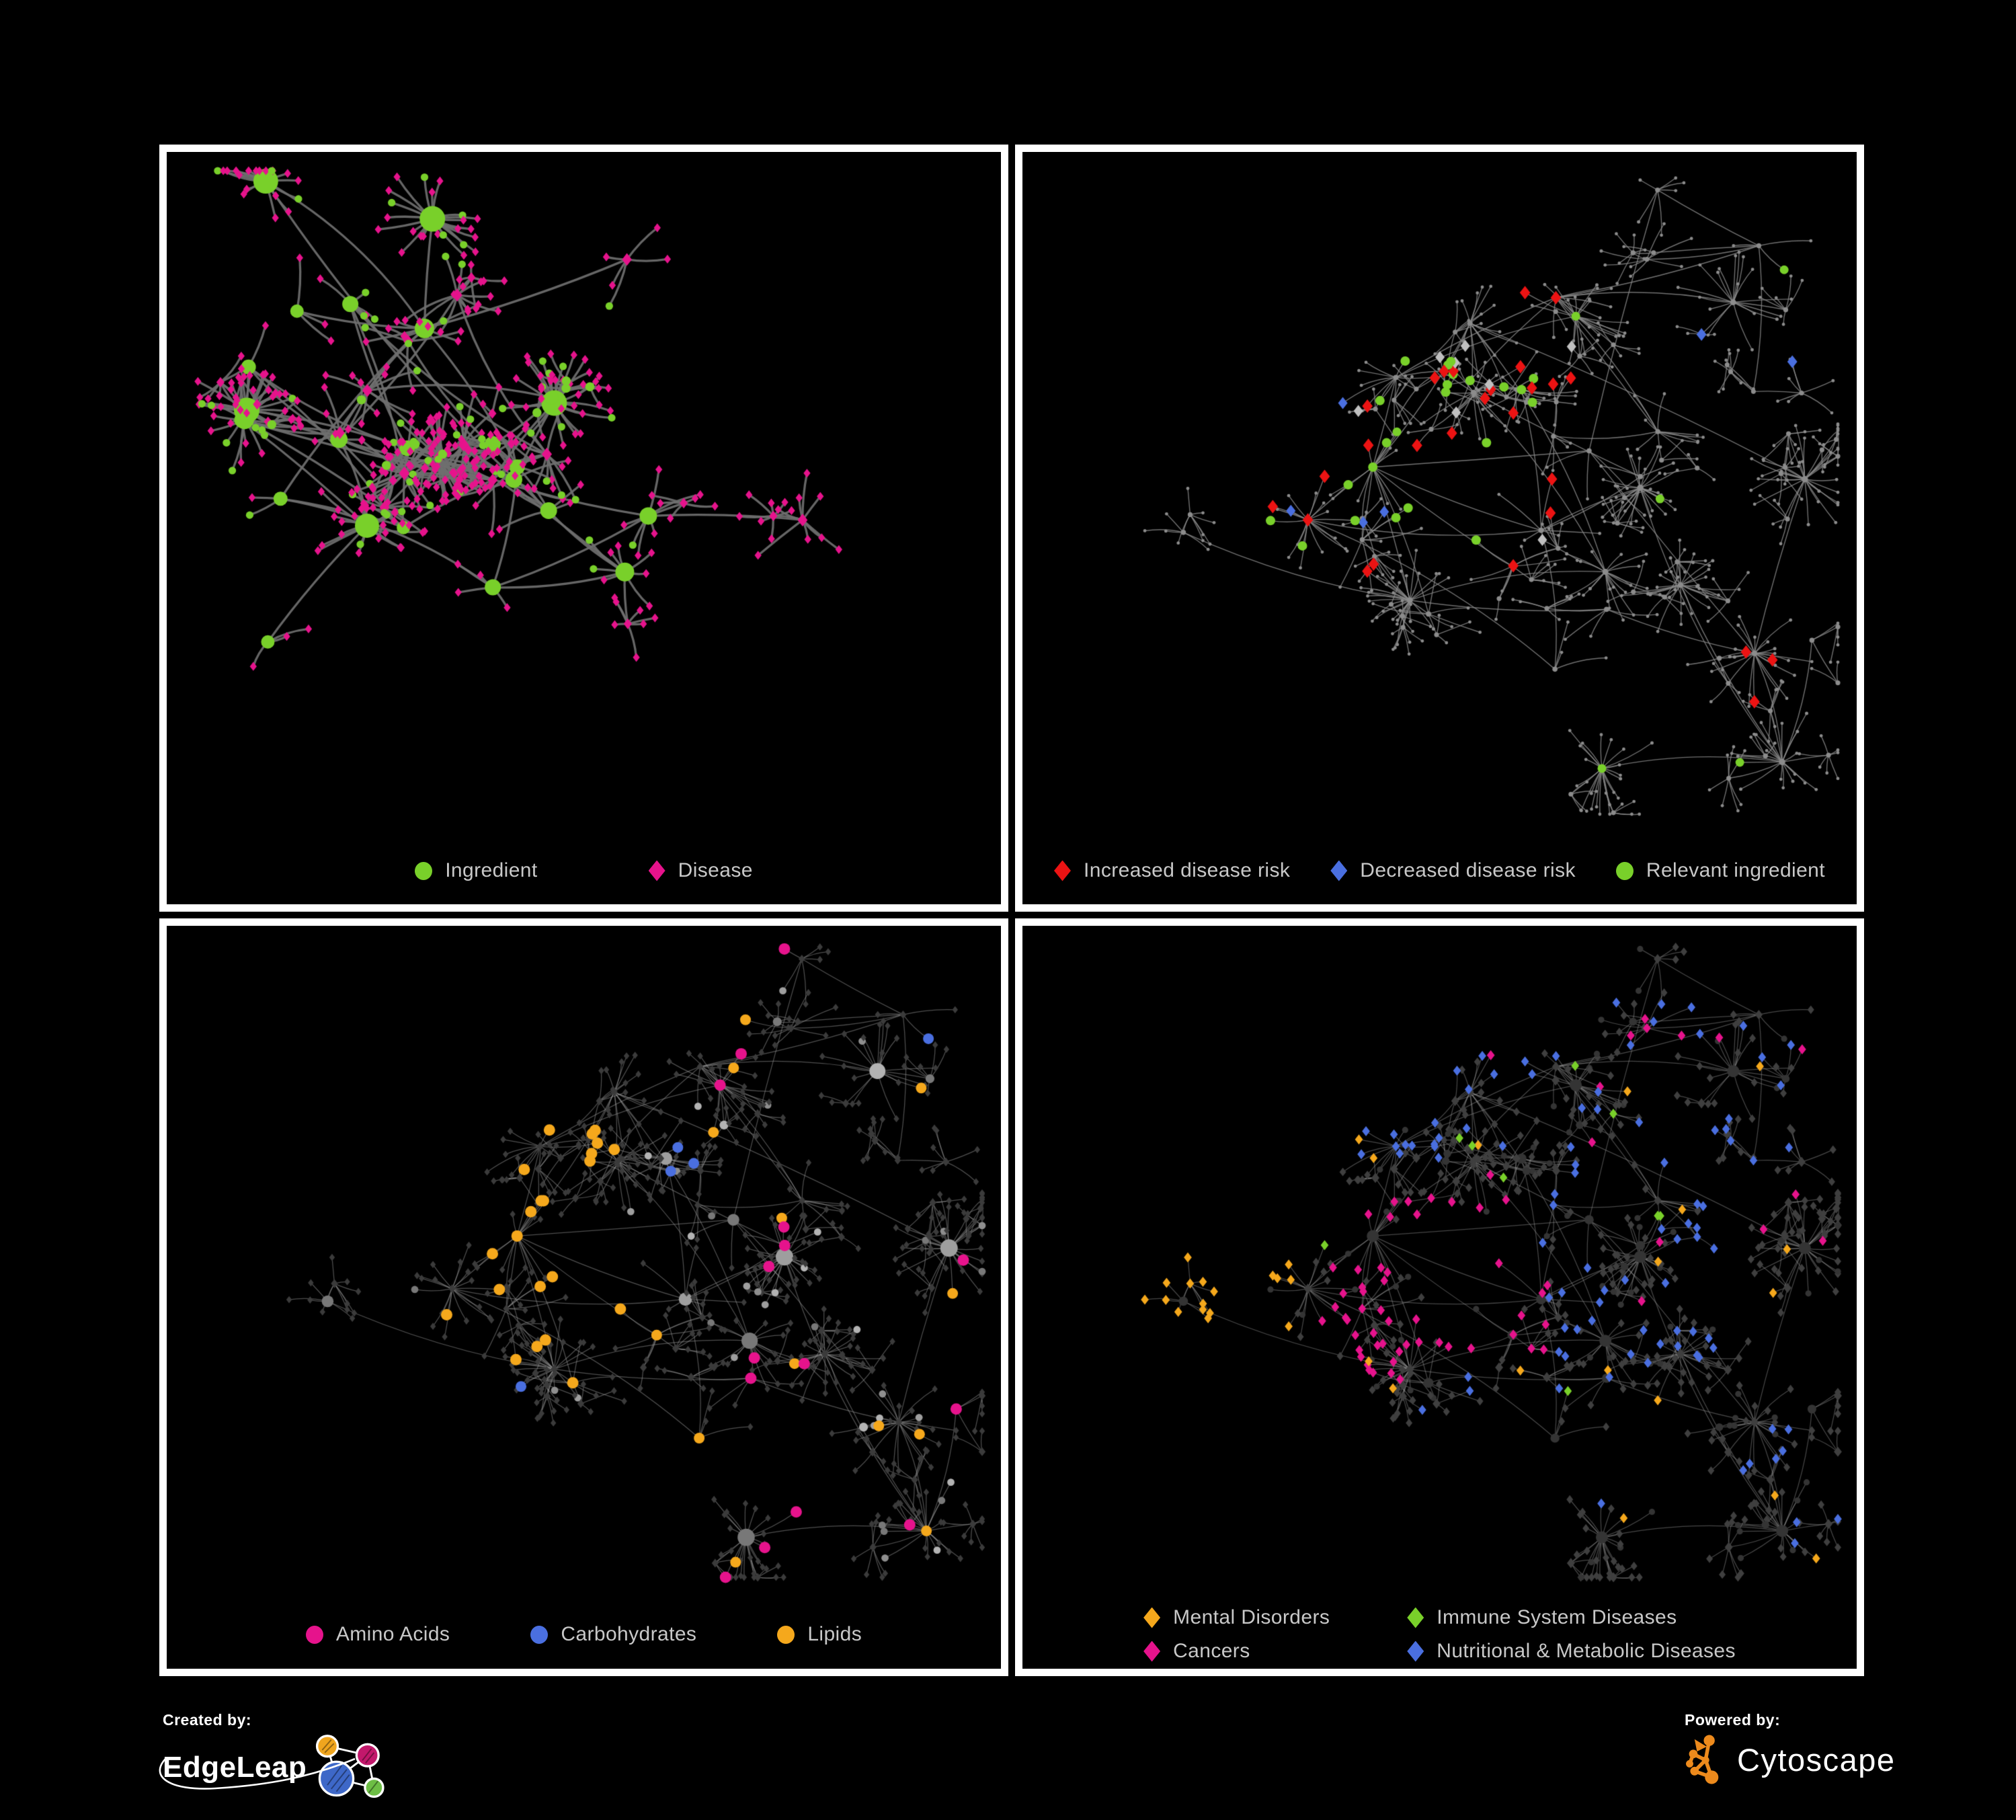 This screenshot has width=2016, height=1820. I want to click on powered-by-block: Powered by: Cytoscape, so click(1790, 1749).